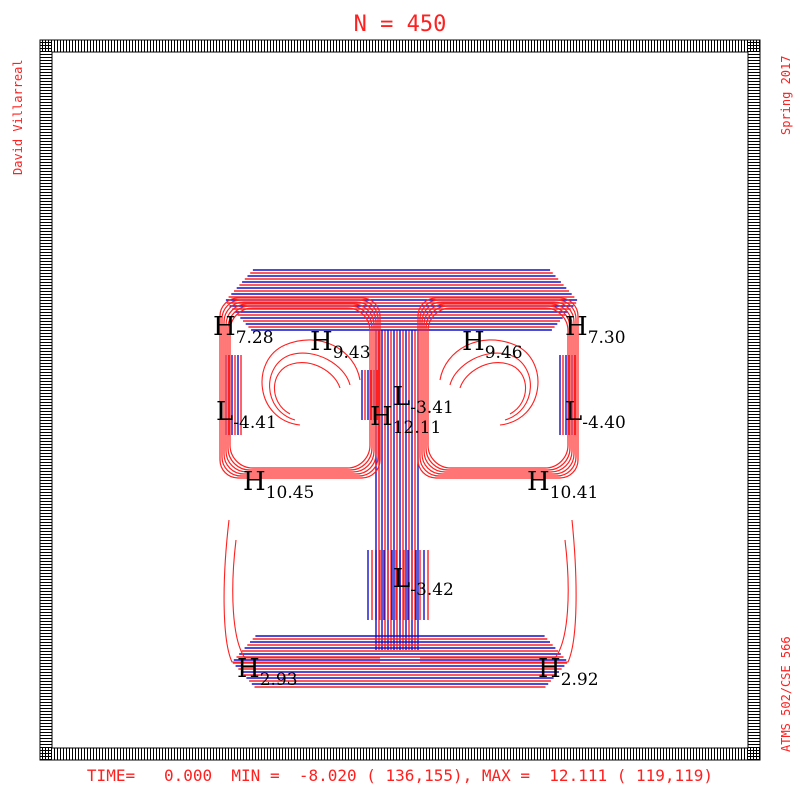 The height and width of the screenshot is (800, 800). What do you see at coordinates (432, 590) in the screenshot?
I see `extremum-value: -3.42` at bounding box center [432, 590].